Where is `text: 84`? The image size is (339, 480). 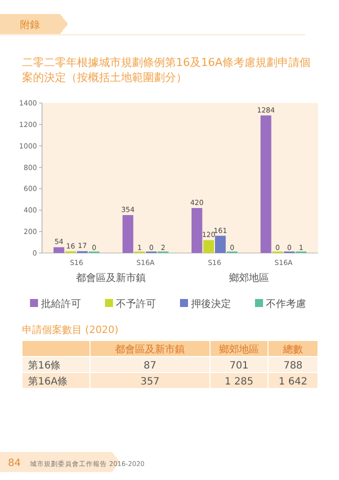 text: 84 is located at coordinates (14, 463).